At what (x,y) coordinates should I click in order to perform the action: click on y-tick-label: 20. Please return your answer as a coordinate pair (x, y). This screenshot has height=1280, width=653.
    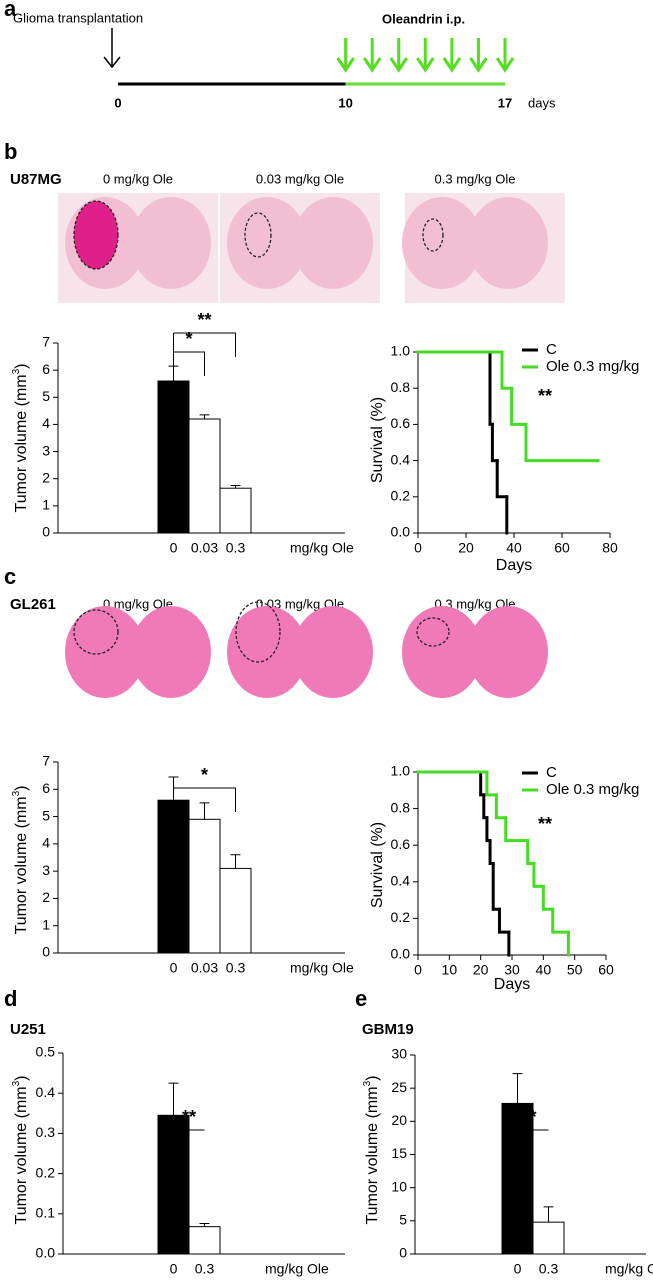
    Looking at the image, I should click on (399, 1120).